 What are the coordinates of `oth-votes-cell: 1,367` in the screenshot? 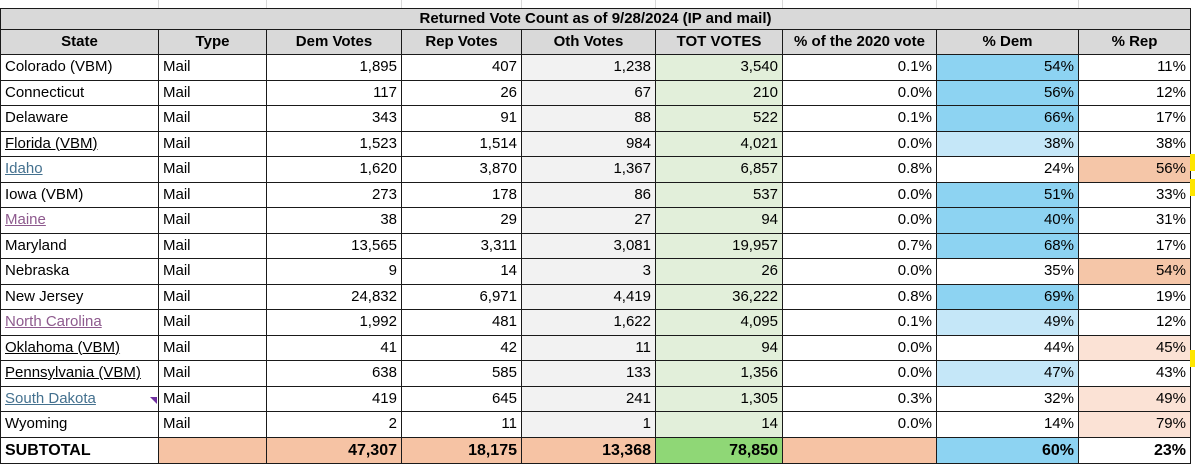 It's located at (588, 169).